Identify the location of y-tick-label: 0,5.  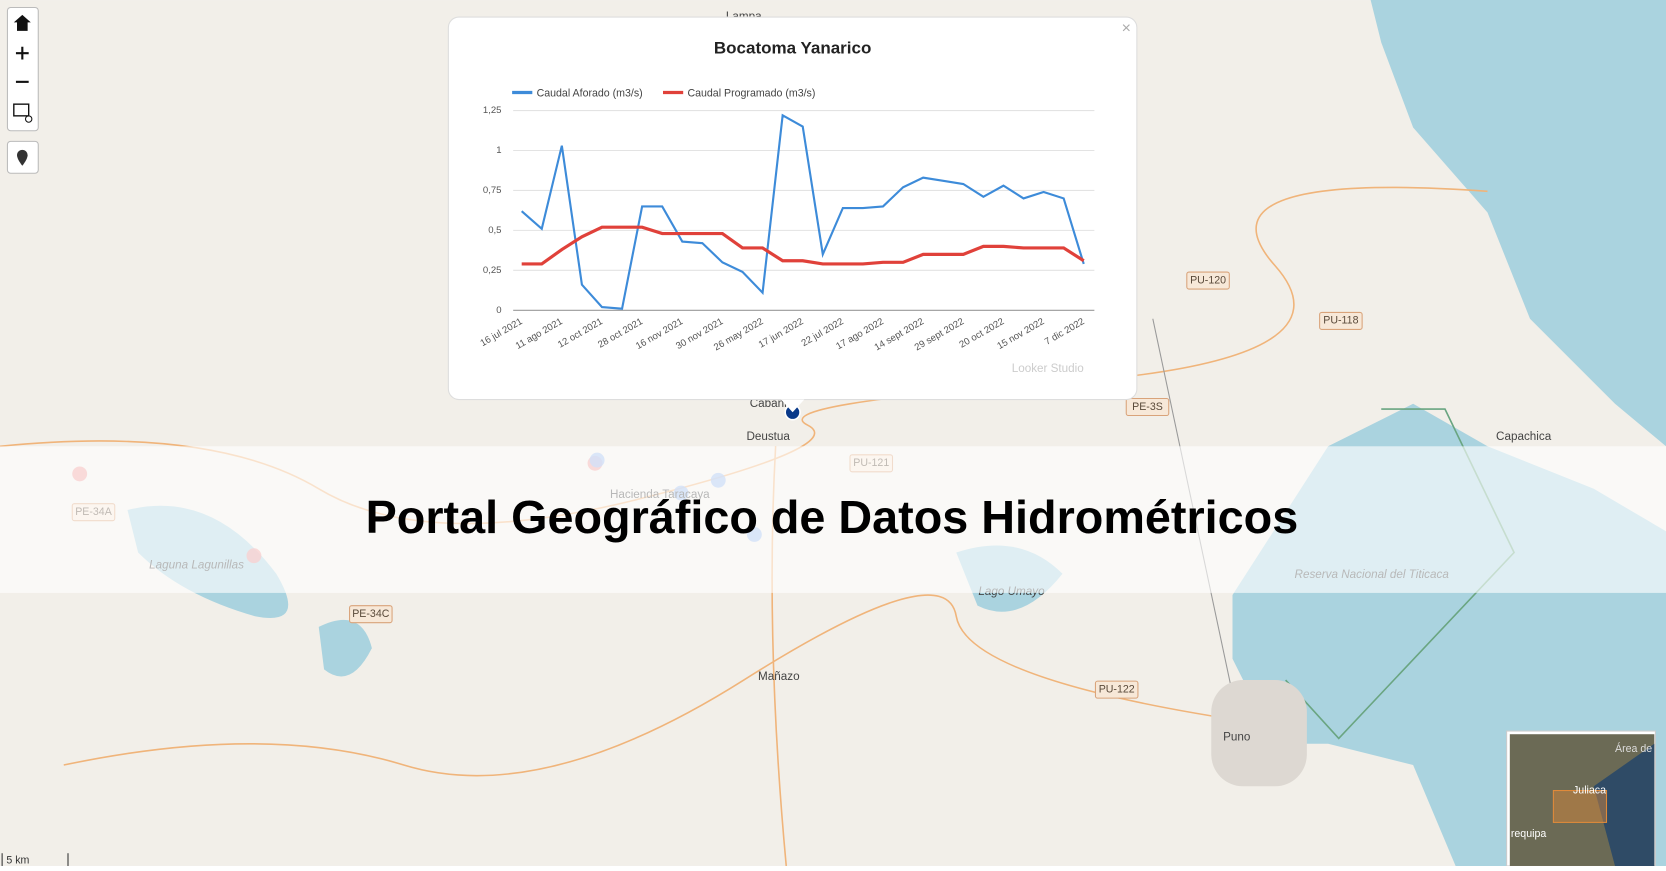
(494, 230).